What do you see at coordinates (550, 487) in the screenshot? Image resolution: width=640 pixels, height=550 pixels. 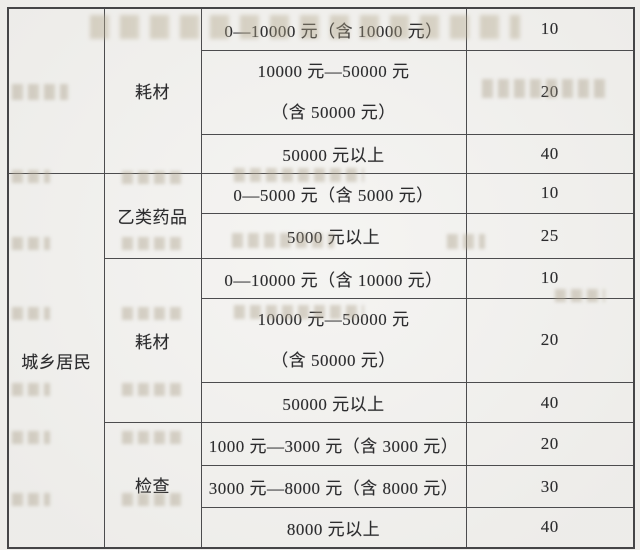 I see `cell-rate: 30` at bounding box center [550, 487].